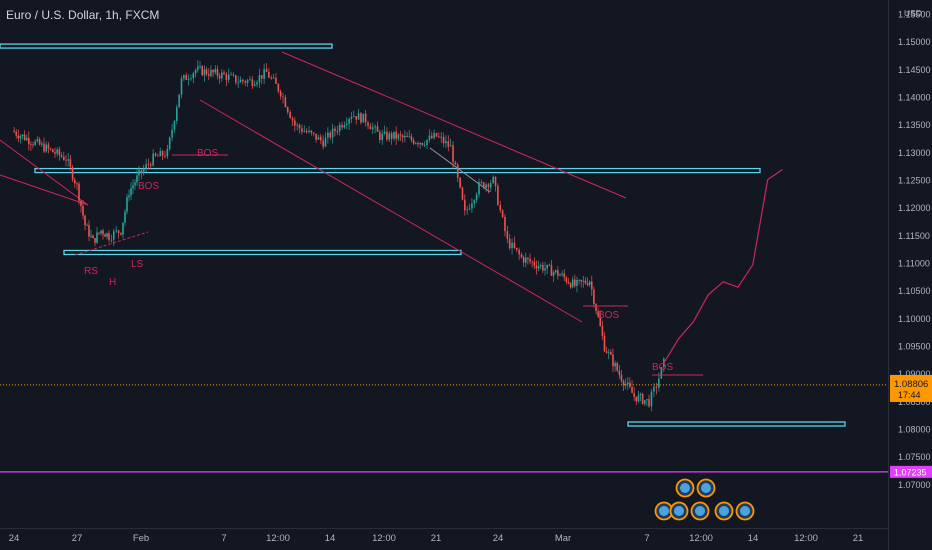  I want to click on current-price-label: 1.08806, so click(911, 384).